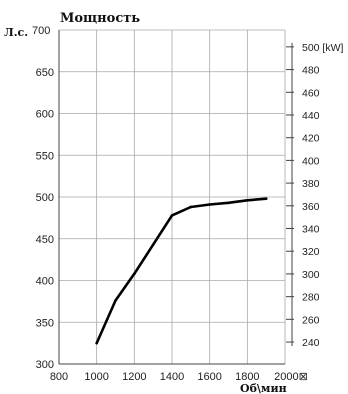  What do you see at coordinates (311, 252) in the screenshot?
I see `right-tick-label-320: 320` at bounding box center [311, 252].